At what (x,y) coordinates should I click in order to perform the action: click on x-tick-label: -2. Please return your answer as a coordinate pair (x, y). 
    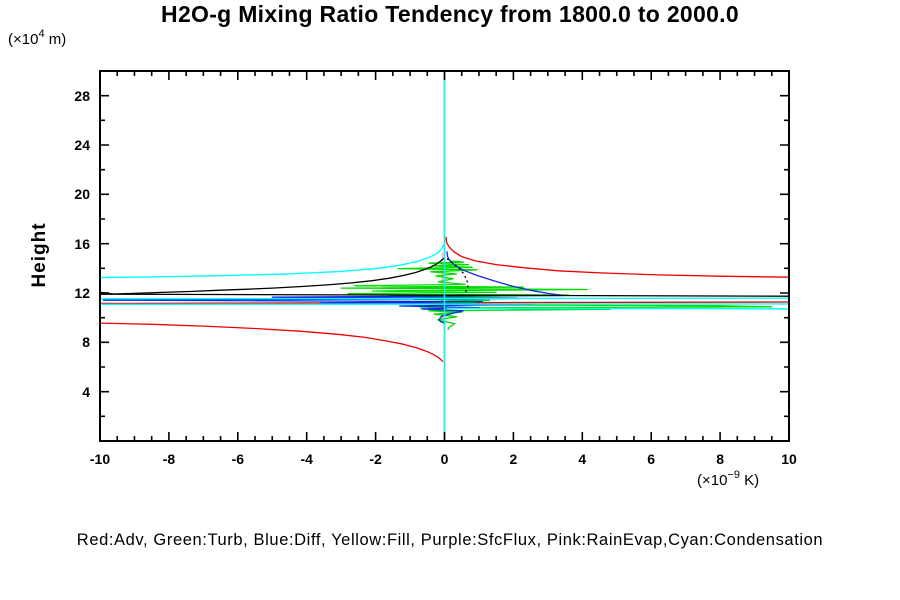
    Looking at the image, I should click on (375, 459).